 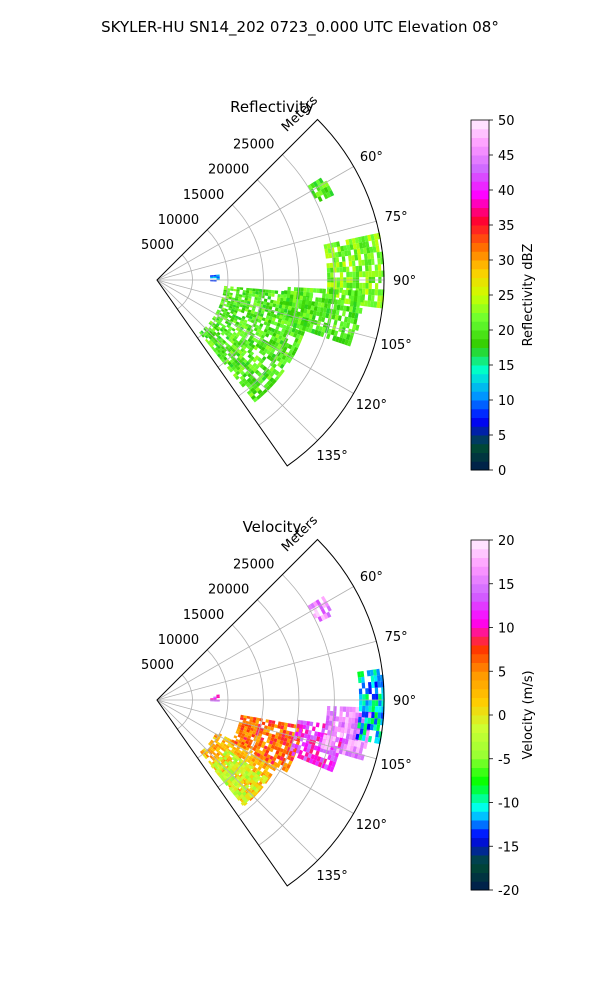 I want to click on colorbar-tick-label: 10, so click(x=506, y=629).